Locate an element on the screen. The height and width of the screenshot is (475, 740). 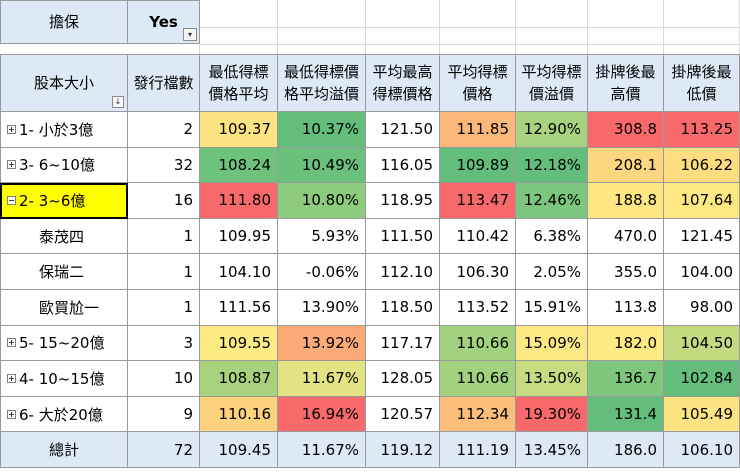
row-label: 5- 15~20億 is located at coordinates (64, 343).